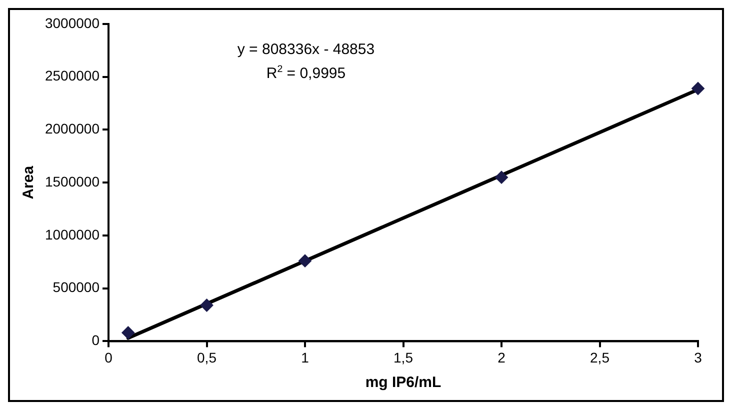 The image size is (732, 410). What do you see at coordinates (72, 234) in the screenshot?
I see `y-tick-label: 1000000` at bounding box center [72, 234].